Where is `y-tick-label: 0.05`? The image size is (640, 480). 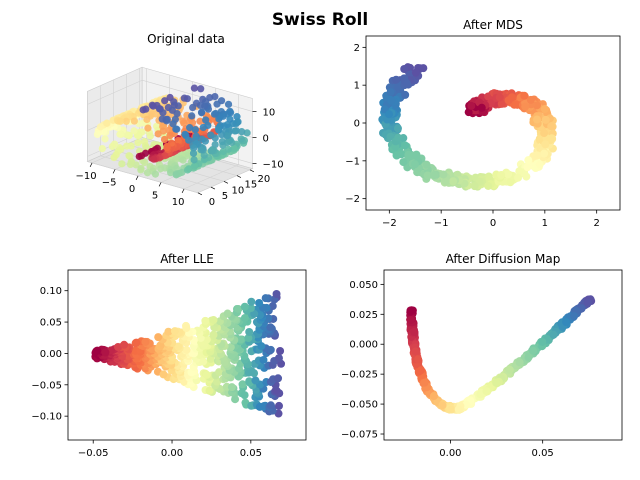 y-tick-label: 0.05 is located at coordinates (51, 323).